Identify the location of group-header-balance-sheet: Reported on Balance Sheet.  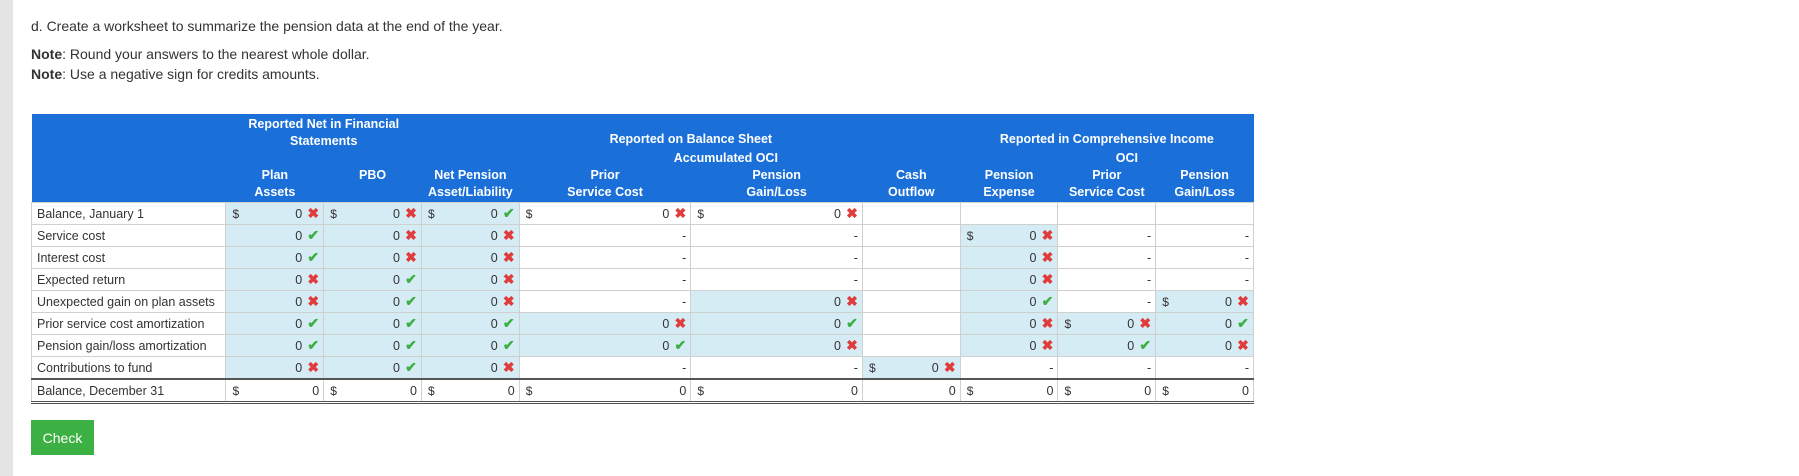
(691, 132).